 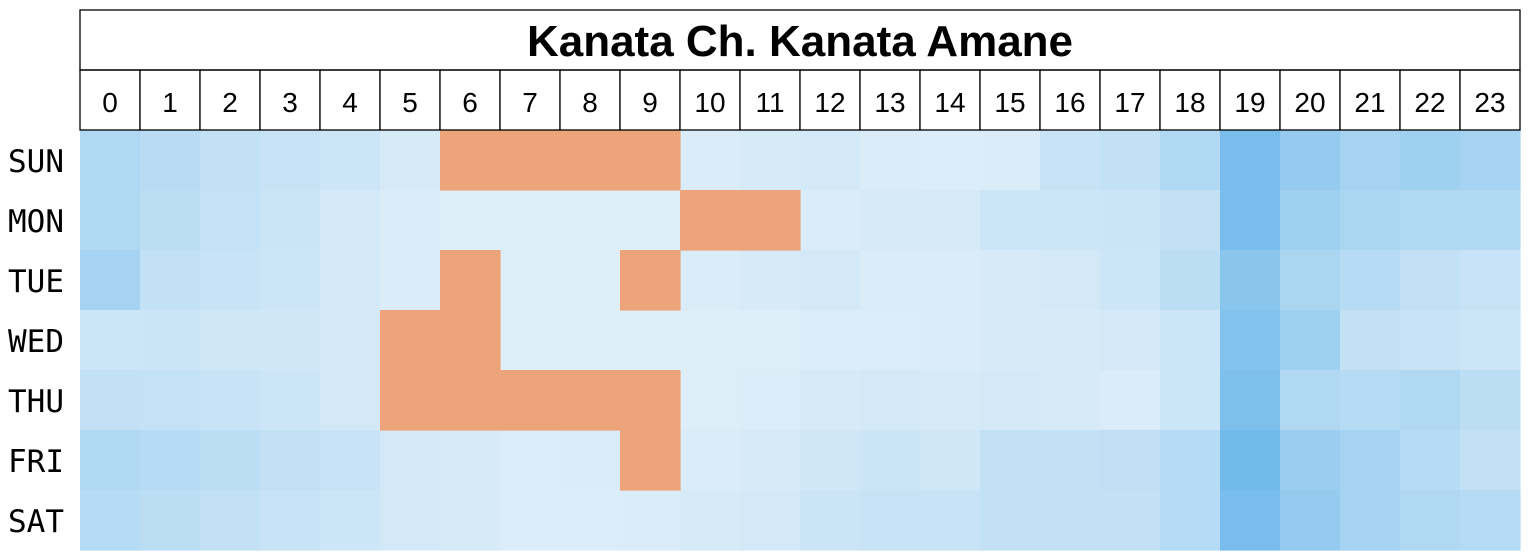 What do you see at coordinates (949, 102) in the screenshot?
I see `hour-label-14: 14` at bounding box center [949, 102].